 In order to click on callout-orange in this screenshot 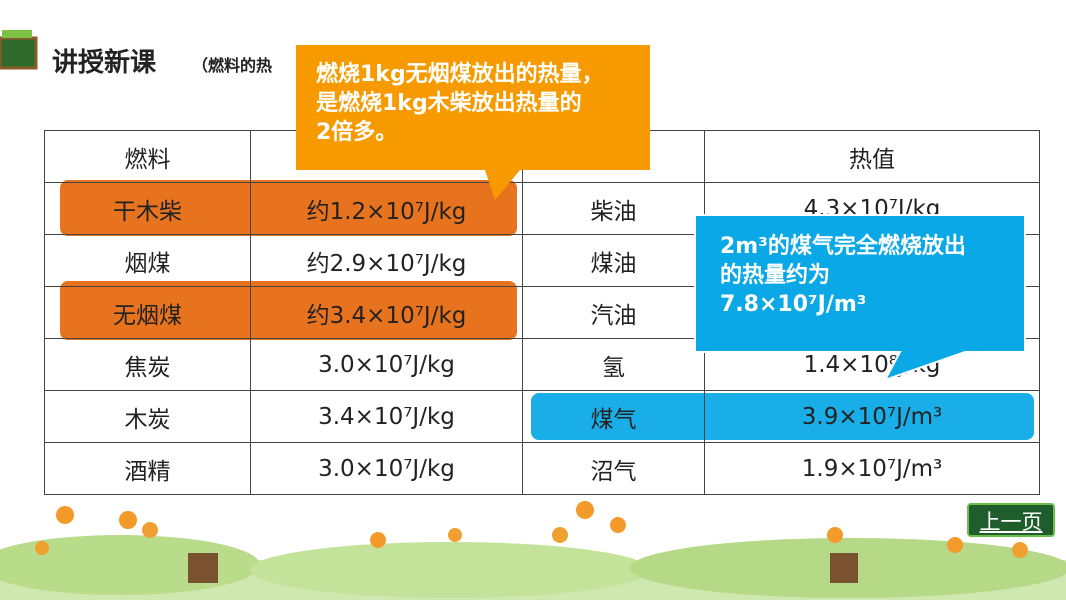, I will do `click(473, 122)`.